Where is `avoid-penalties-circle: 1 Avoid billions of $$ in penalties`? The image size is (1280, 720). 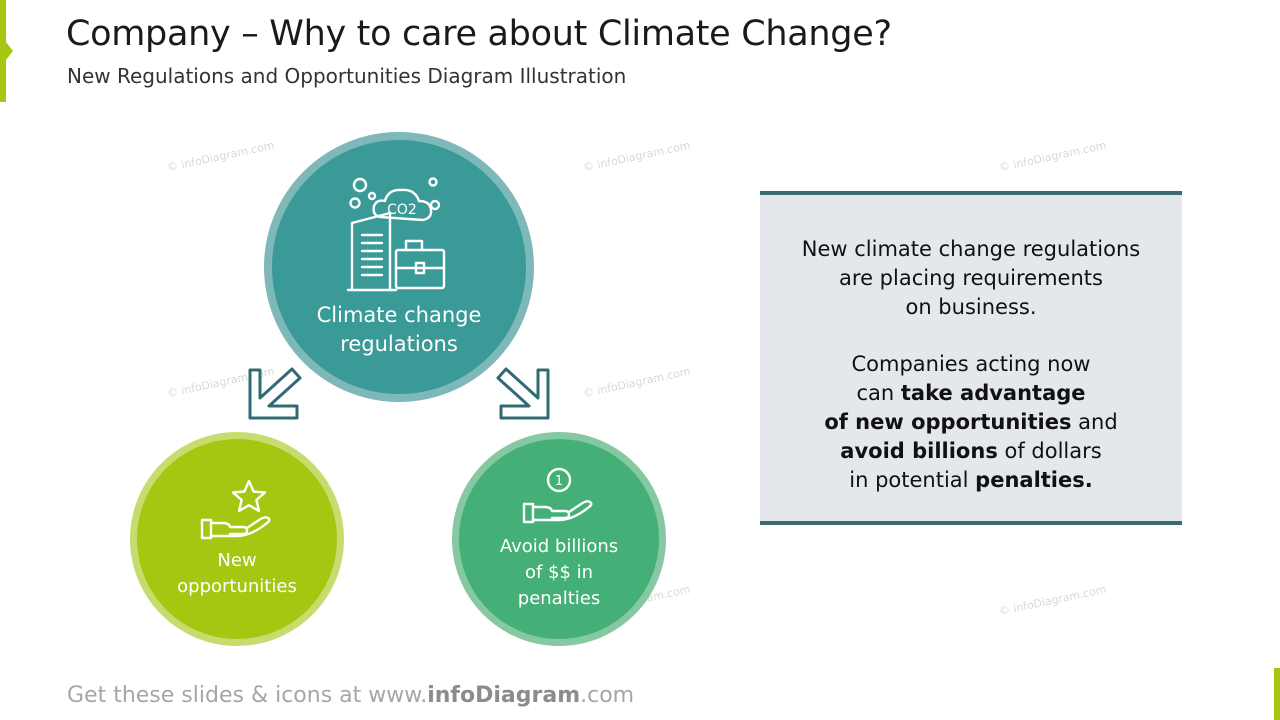
avoid-penalties-circle: 1 Avoid billions of $$ in penalties is located at coordinates (559, 539).